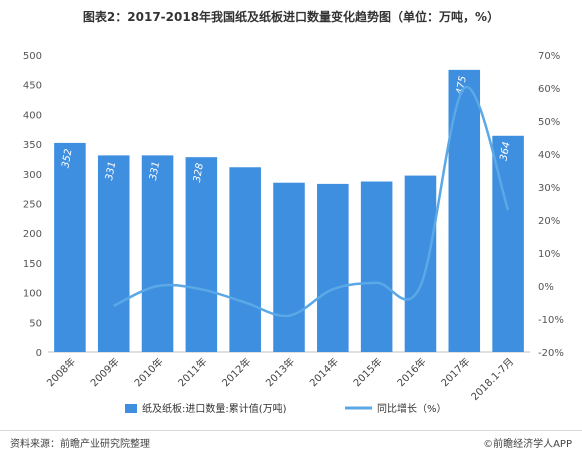 This screenshot has width=582, height=455. What do you see at coordinates (61, 372) in the screenshot?
I see `x-tick-label: 2008年` at bounding box center [61, 372].